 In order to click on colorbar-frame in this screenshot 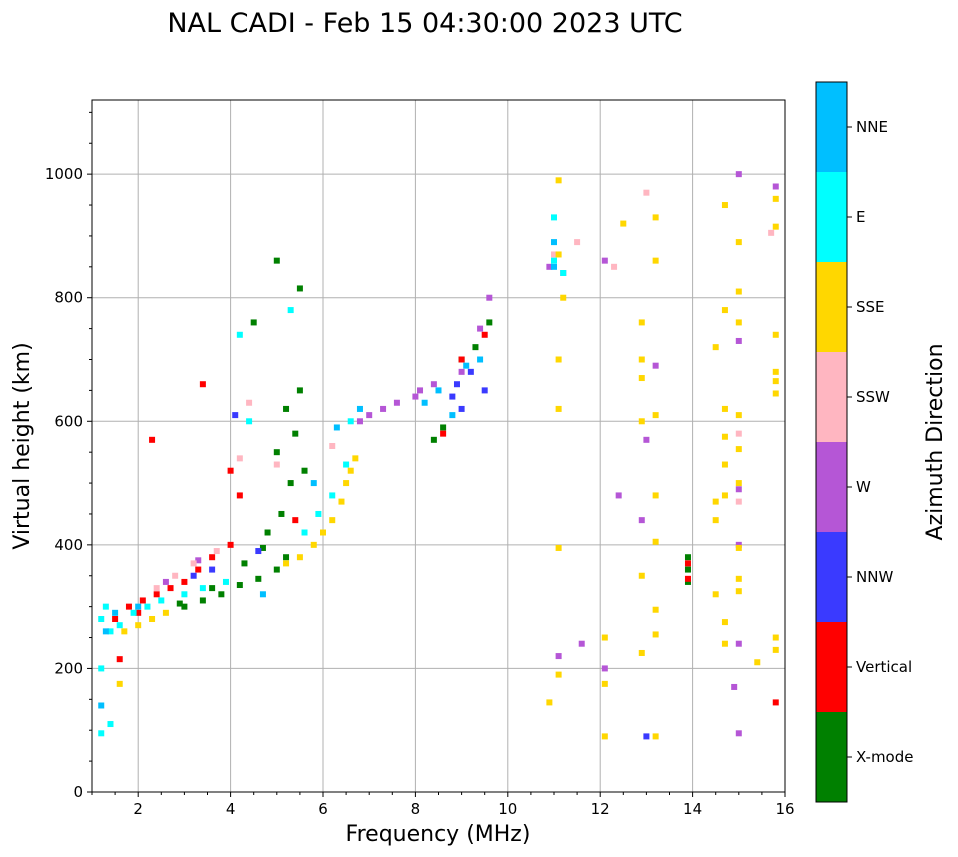, I will do `click(831, 442)`.